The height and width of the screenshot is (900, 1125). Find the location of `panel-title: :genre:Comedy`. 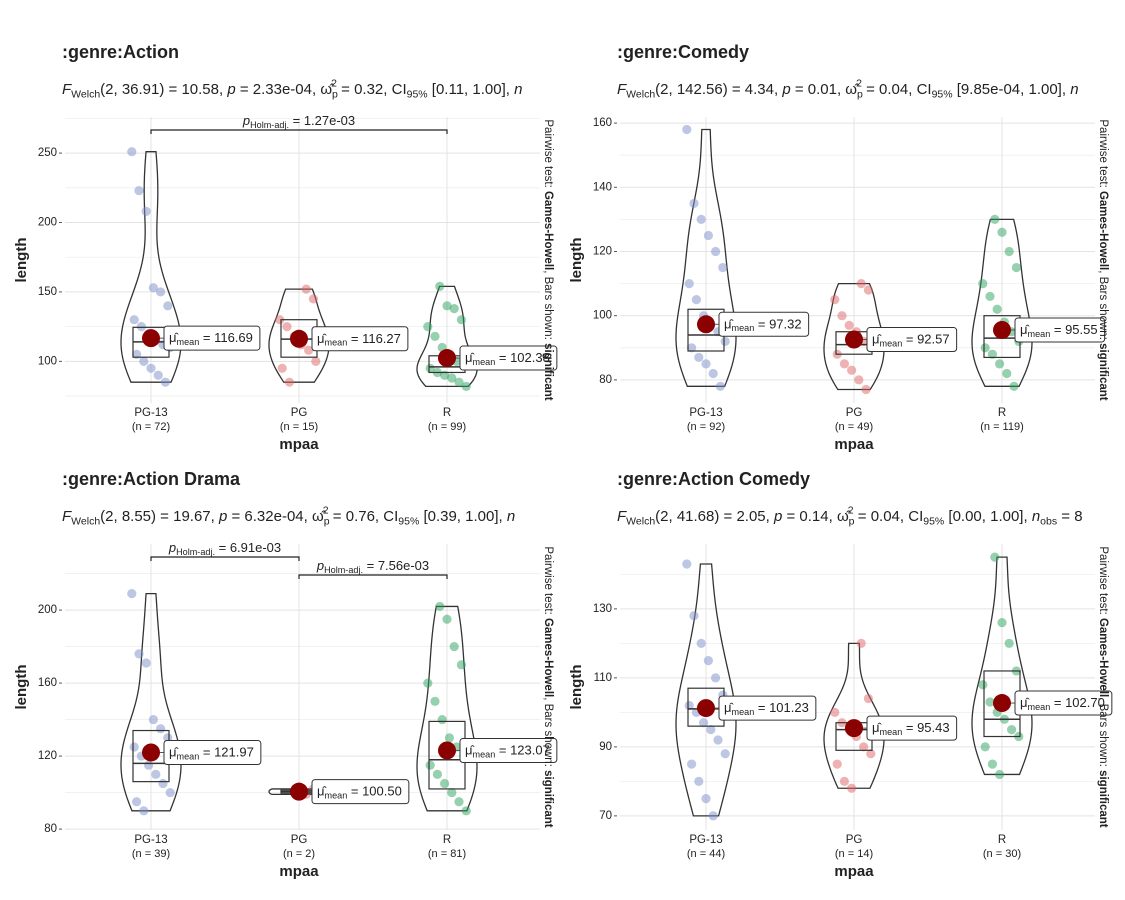

panel-title: :genre:Comedy is located at coordinates (683, 52).